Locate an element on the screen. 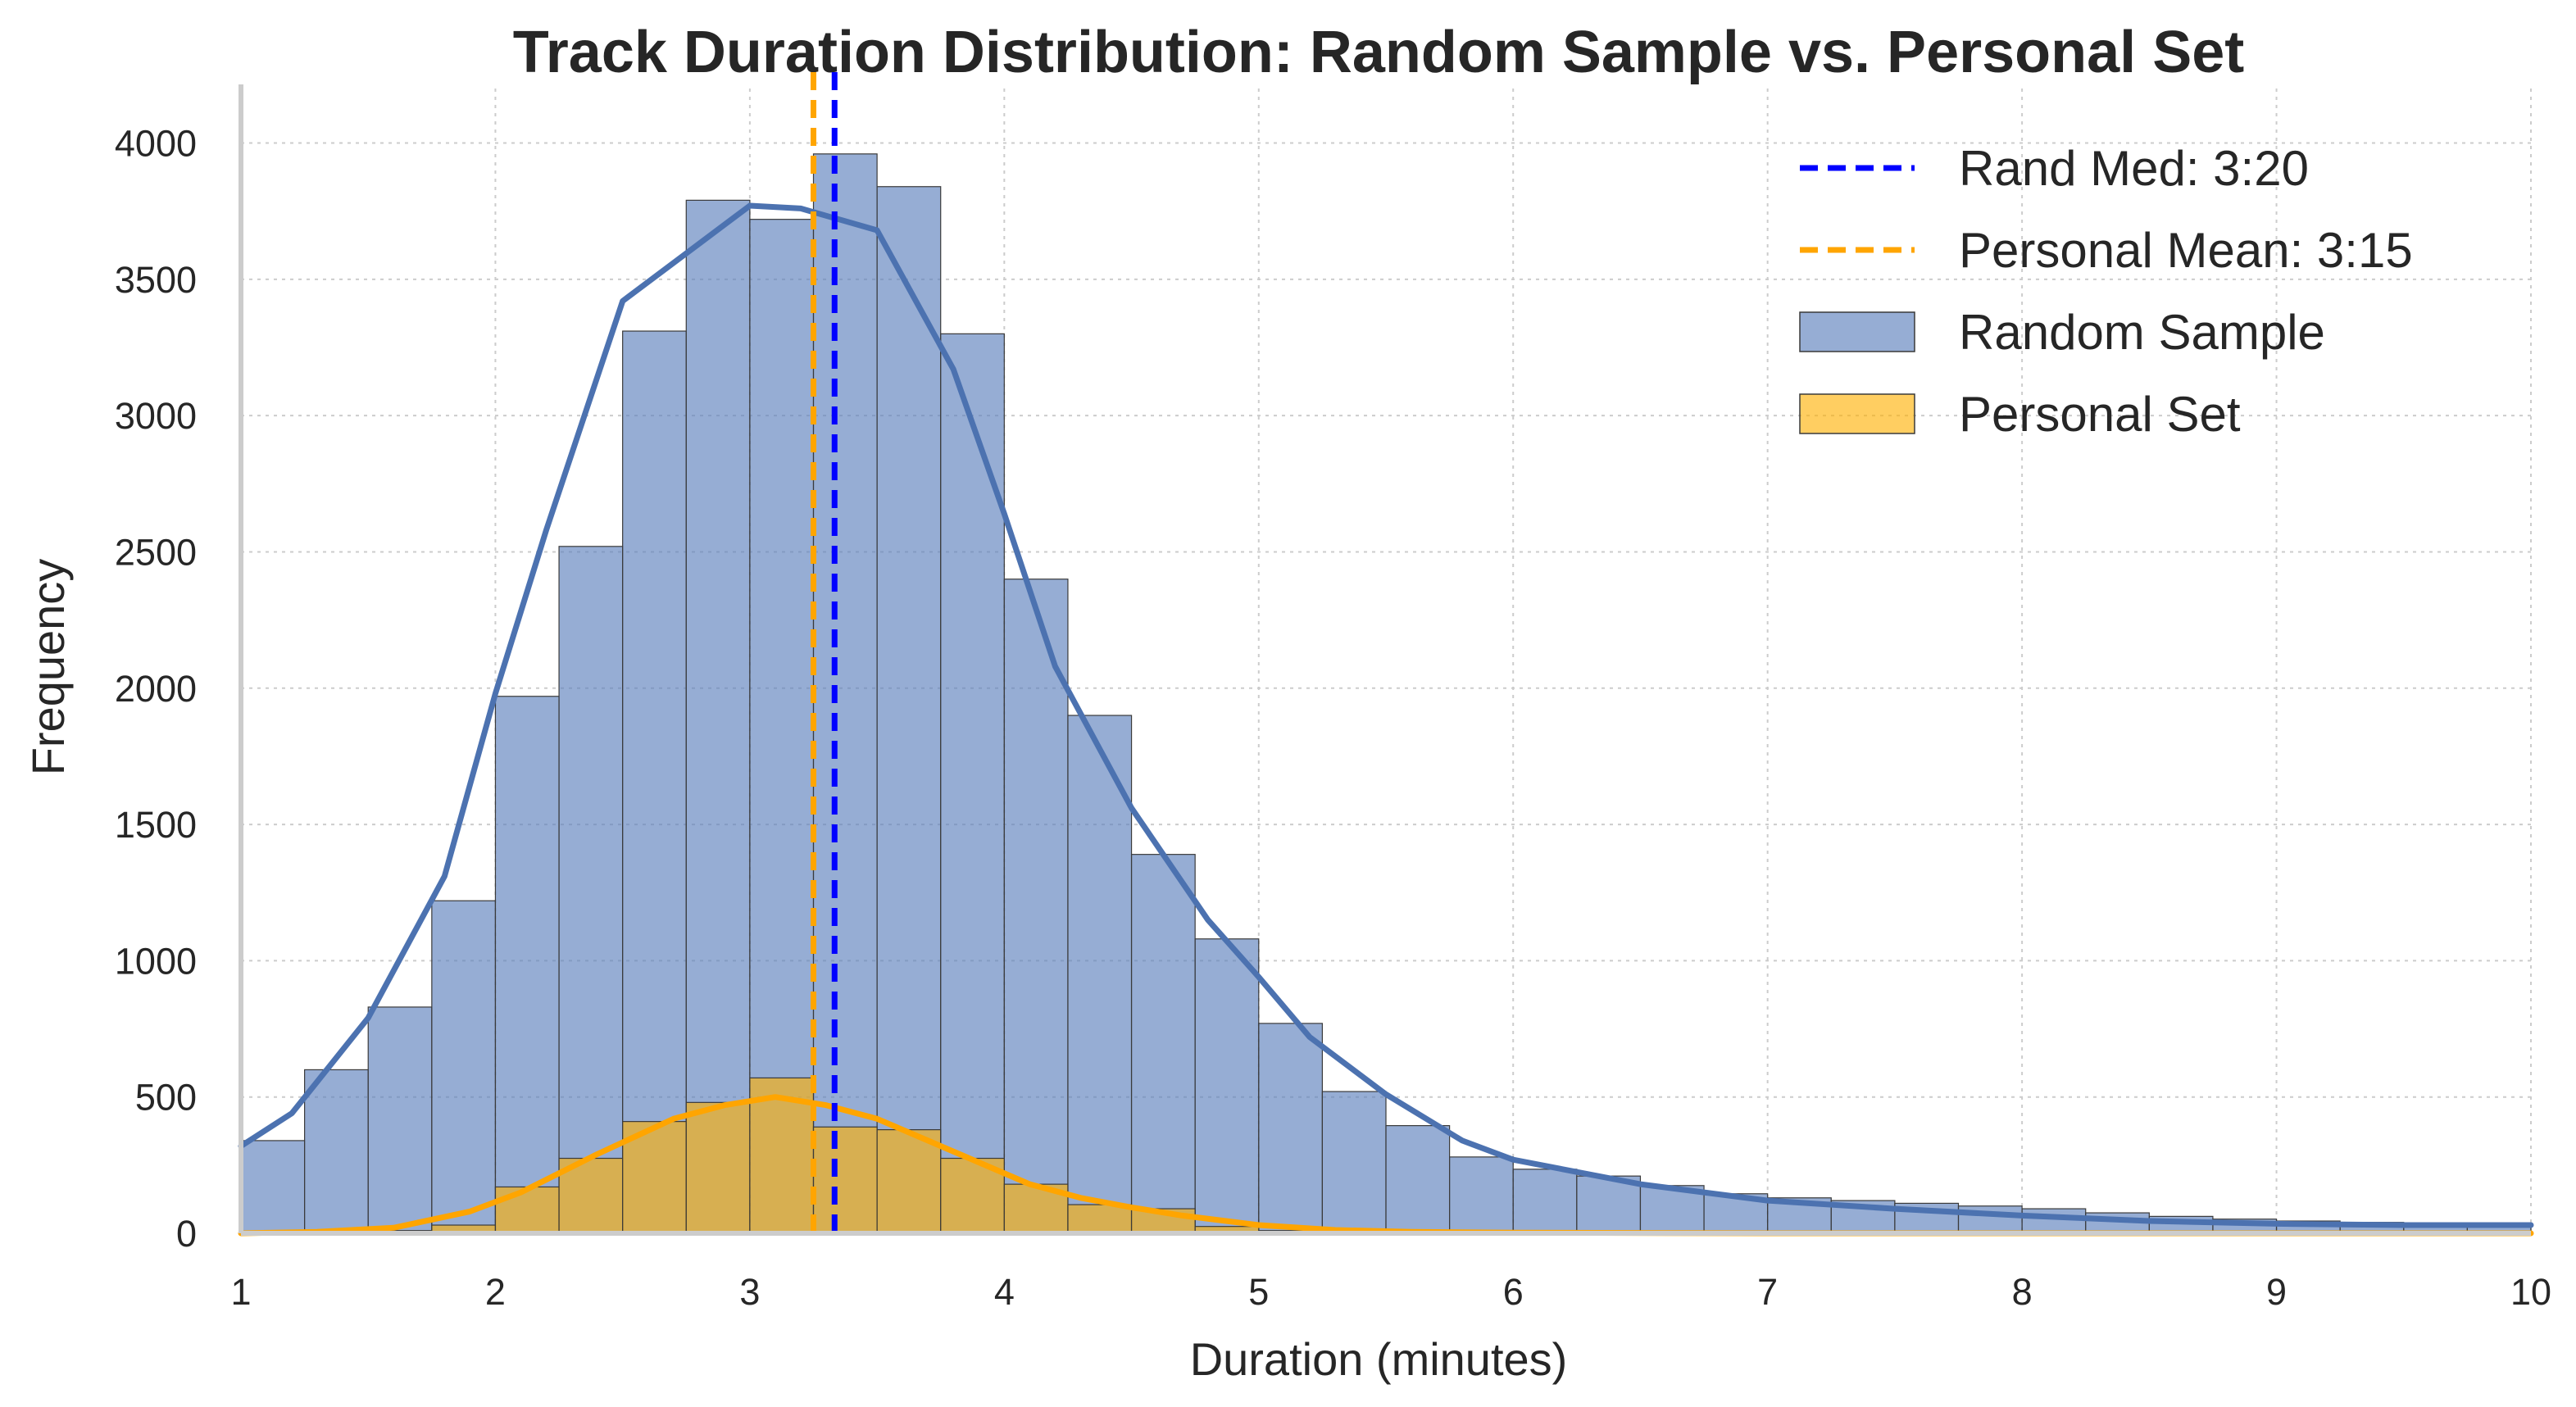  y-tick-label: 1500 is located at coordinates (156, 825).